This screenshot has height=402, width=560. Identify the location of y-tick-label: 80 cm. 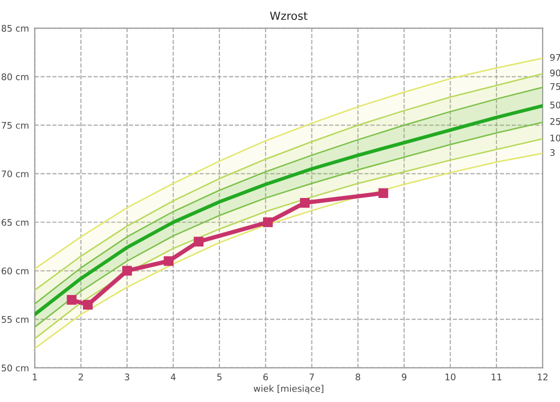
(15, 76).